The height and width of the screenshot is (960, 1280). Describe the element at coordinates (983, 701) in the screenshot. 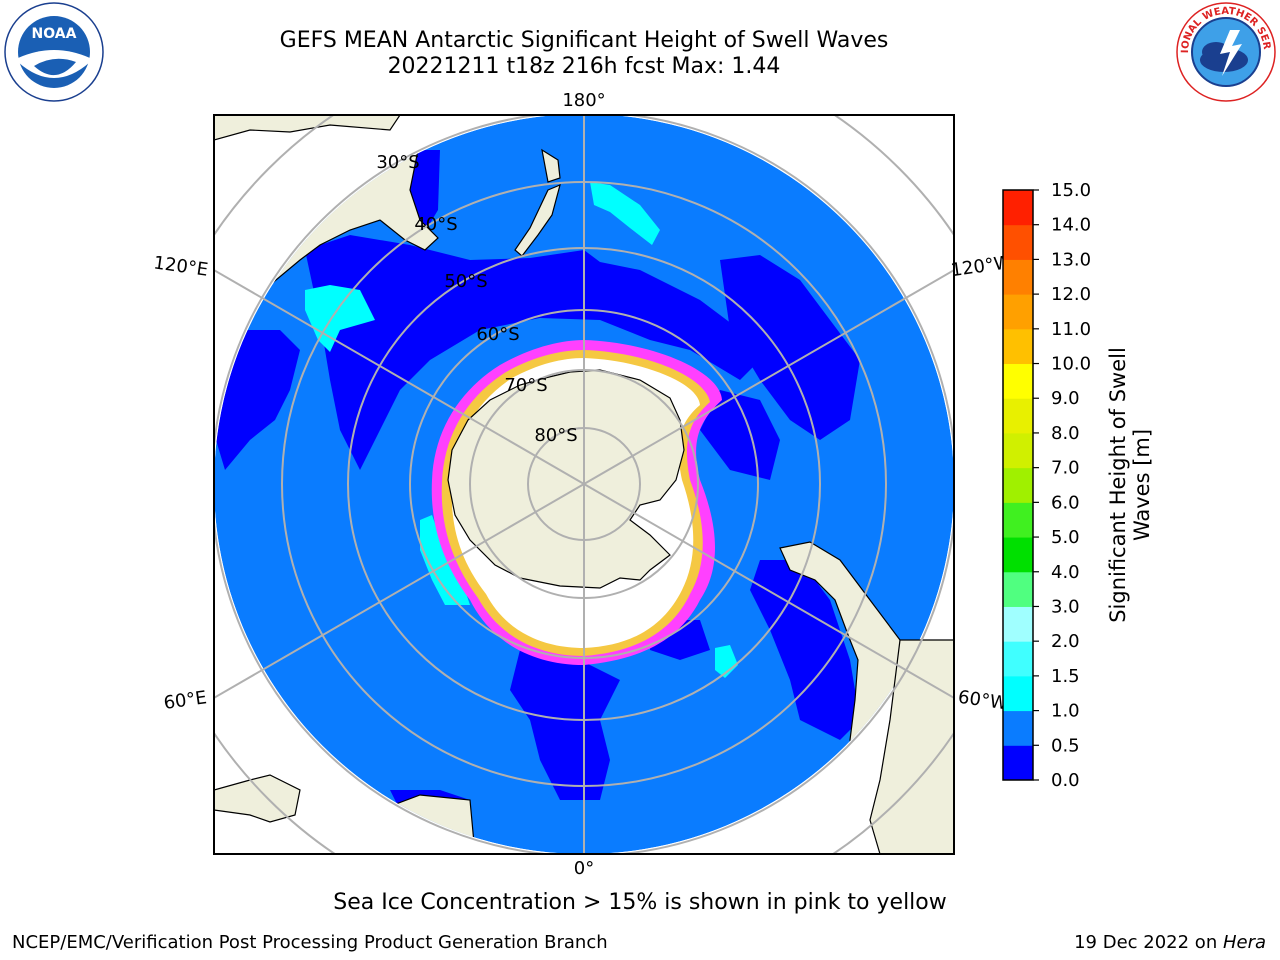

I see `meridian-label-60w: 60°W` at that location.